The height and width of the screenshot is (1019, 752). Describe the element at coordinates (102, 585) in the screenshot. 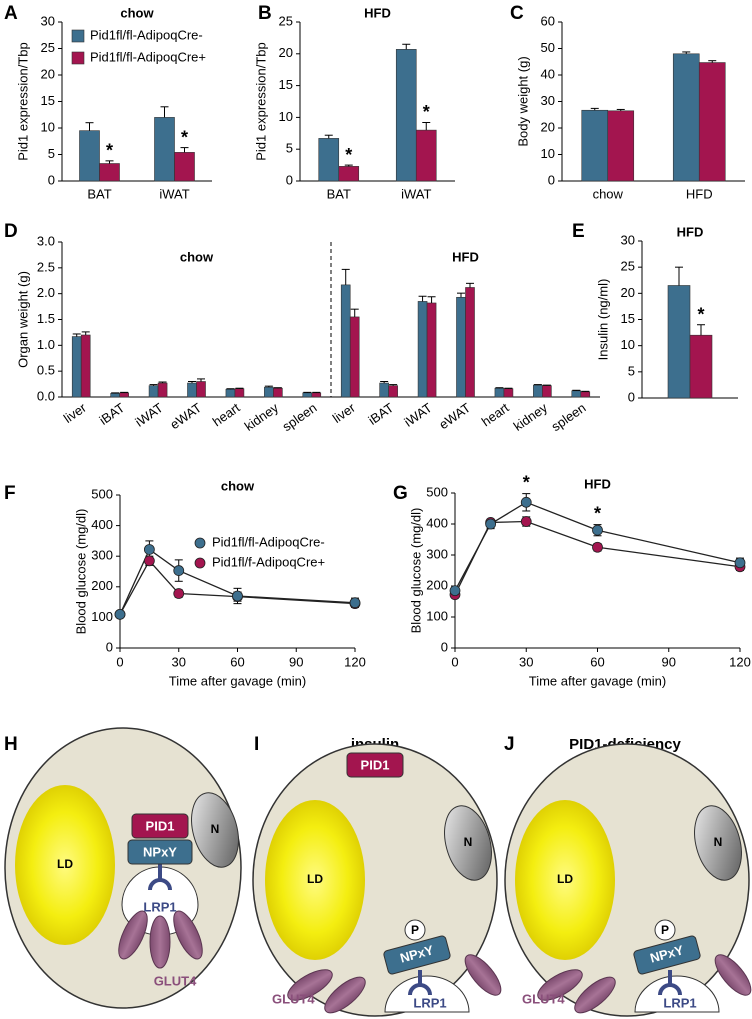

I see `y-tick-label: 200` at that location.